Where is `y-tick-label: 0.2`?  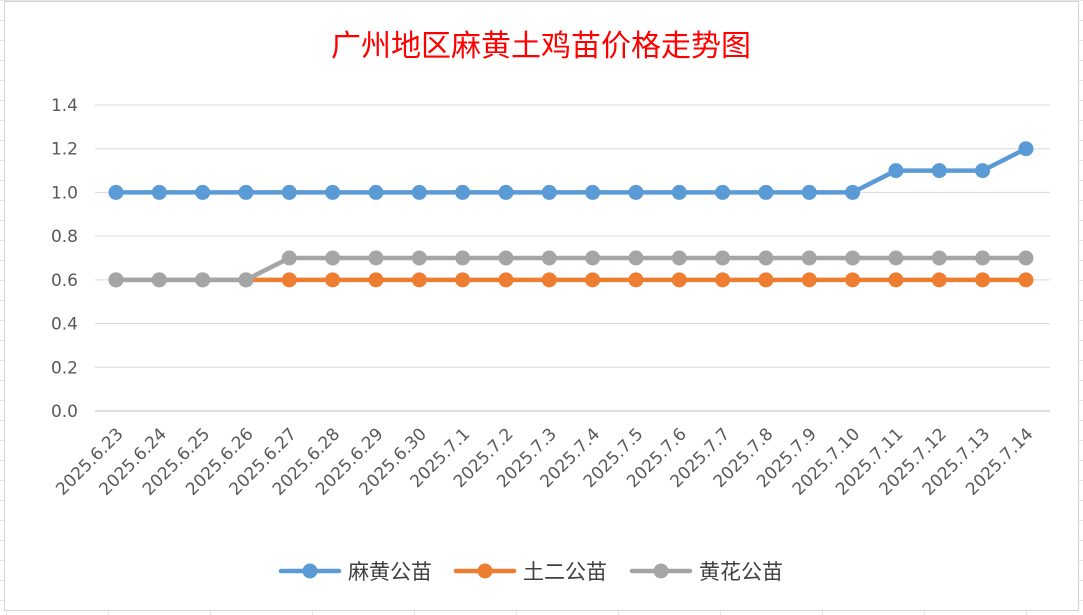
y-tick-label: 0.2 is located at coordinates (64, 368).